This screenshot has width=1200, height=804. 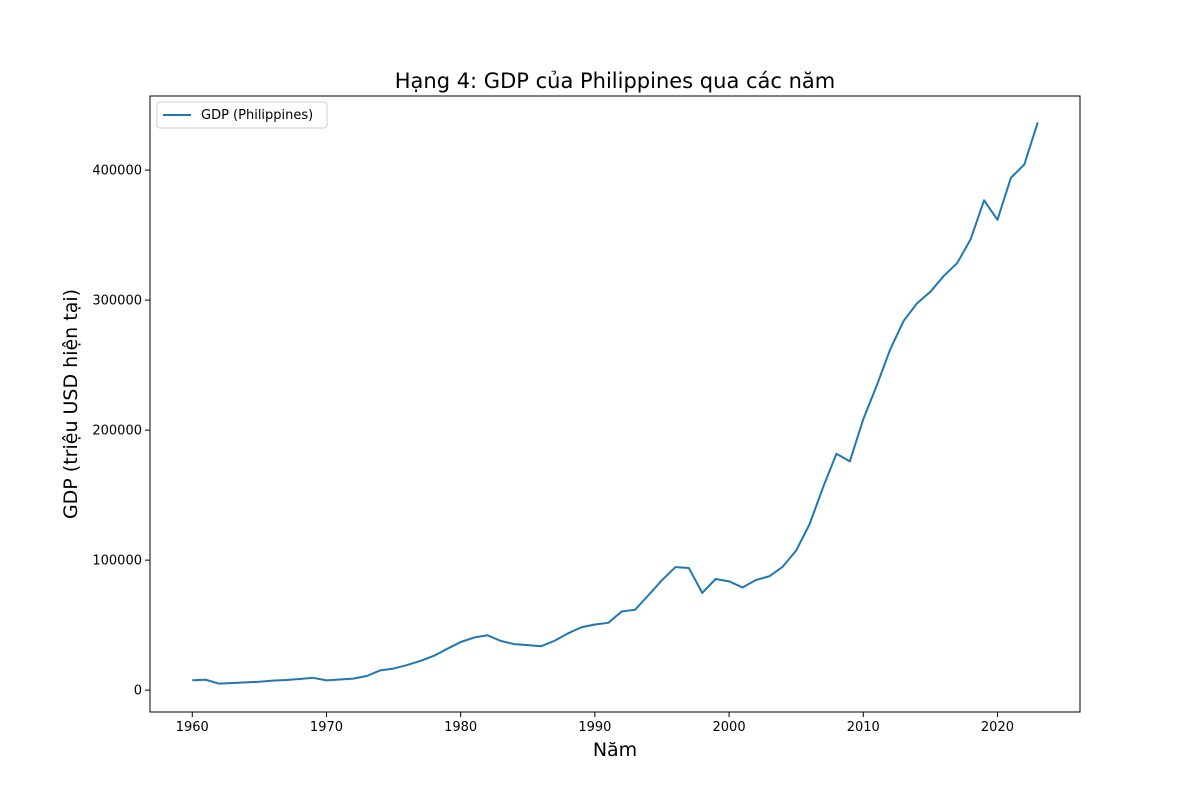 What do you see at coordinates (615, 750) in the screenshot?
I see `x-axis-label: Năm` at bounding box center [615, 750].